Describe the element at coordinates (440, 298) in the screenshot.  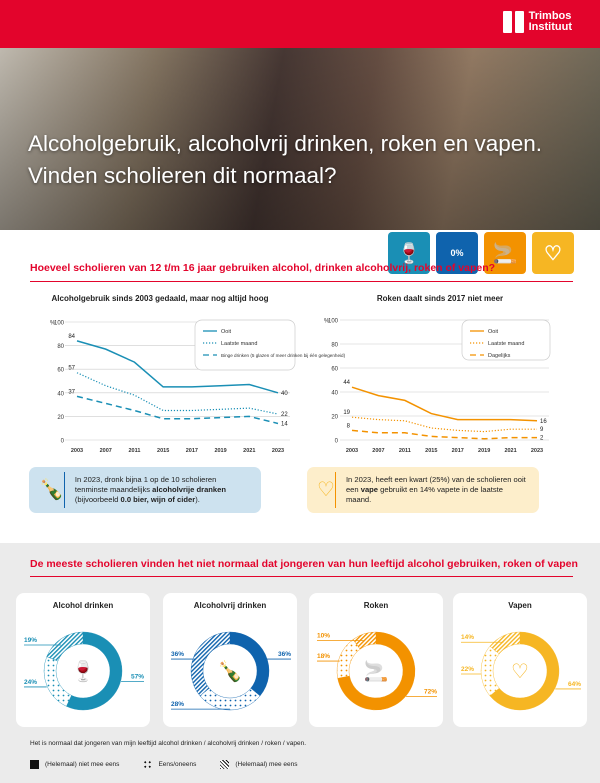
I see `chart-title-smoking: Roken daalt sinds 2017 niet meer` at that location.